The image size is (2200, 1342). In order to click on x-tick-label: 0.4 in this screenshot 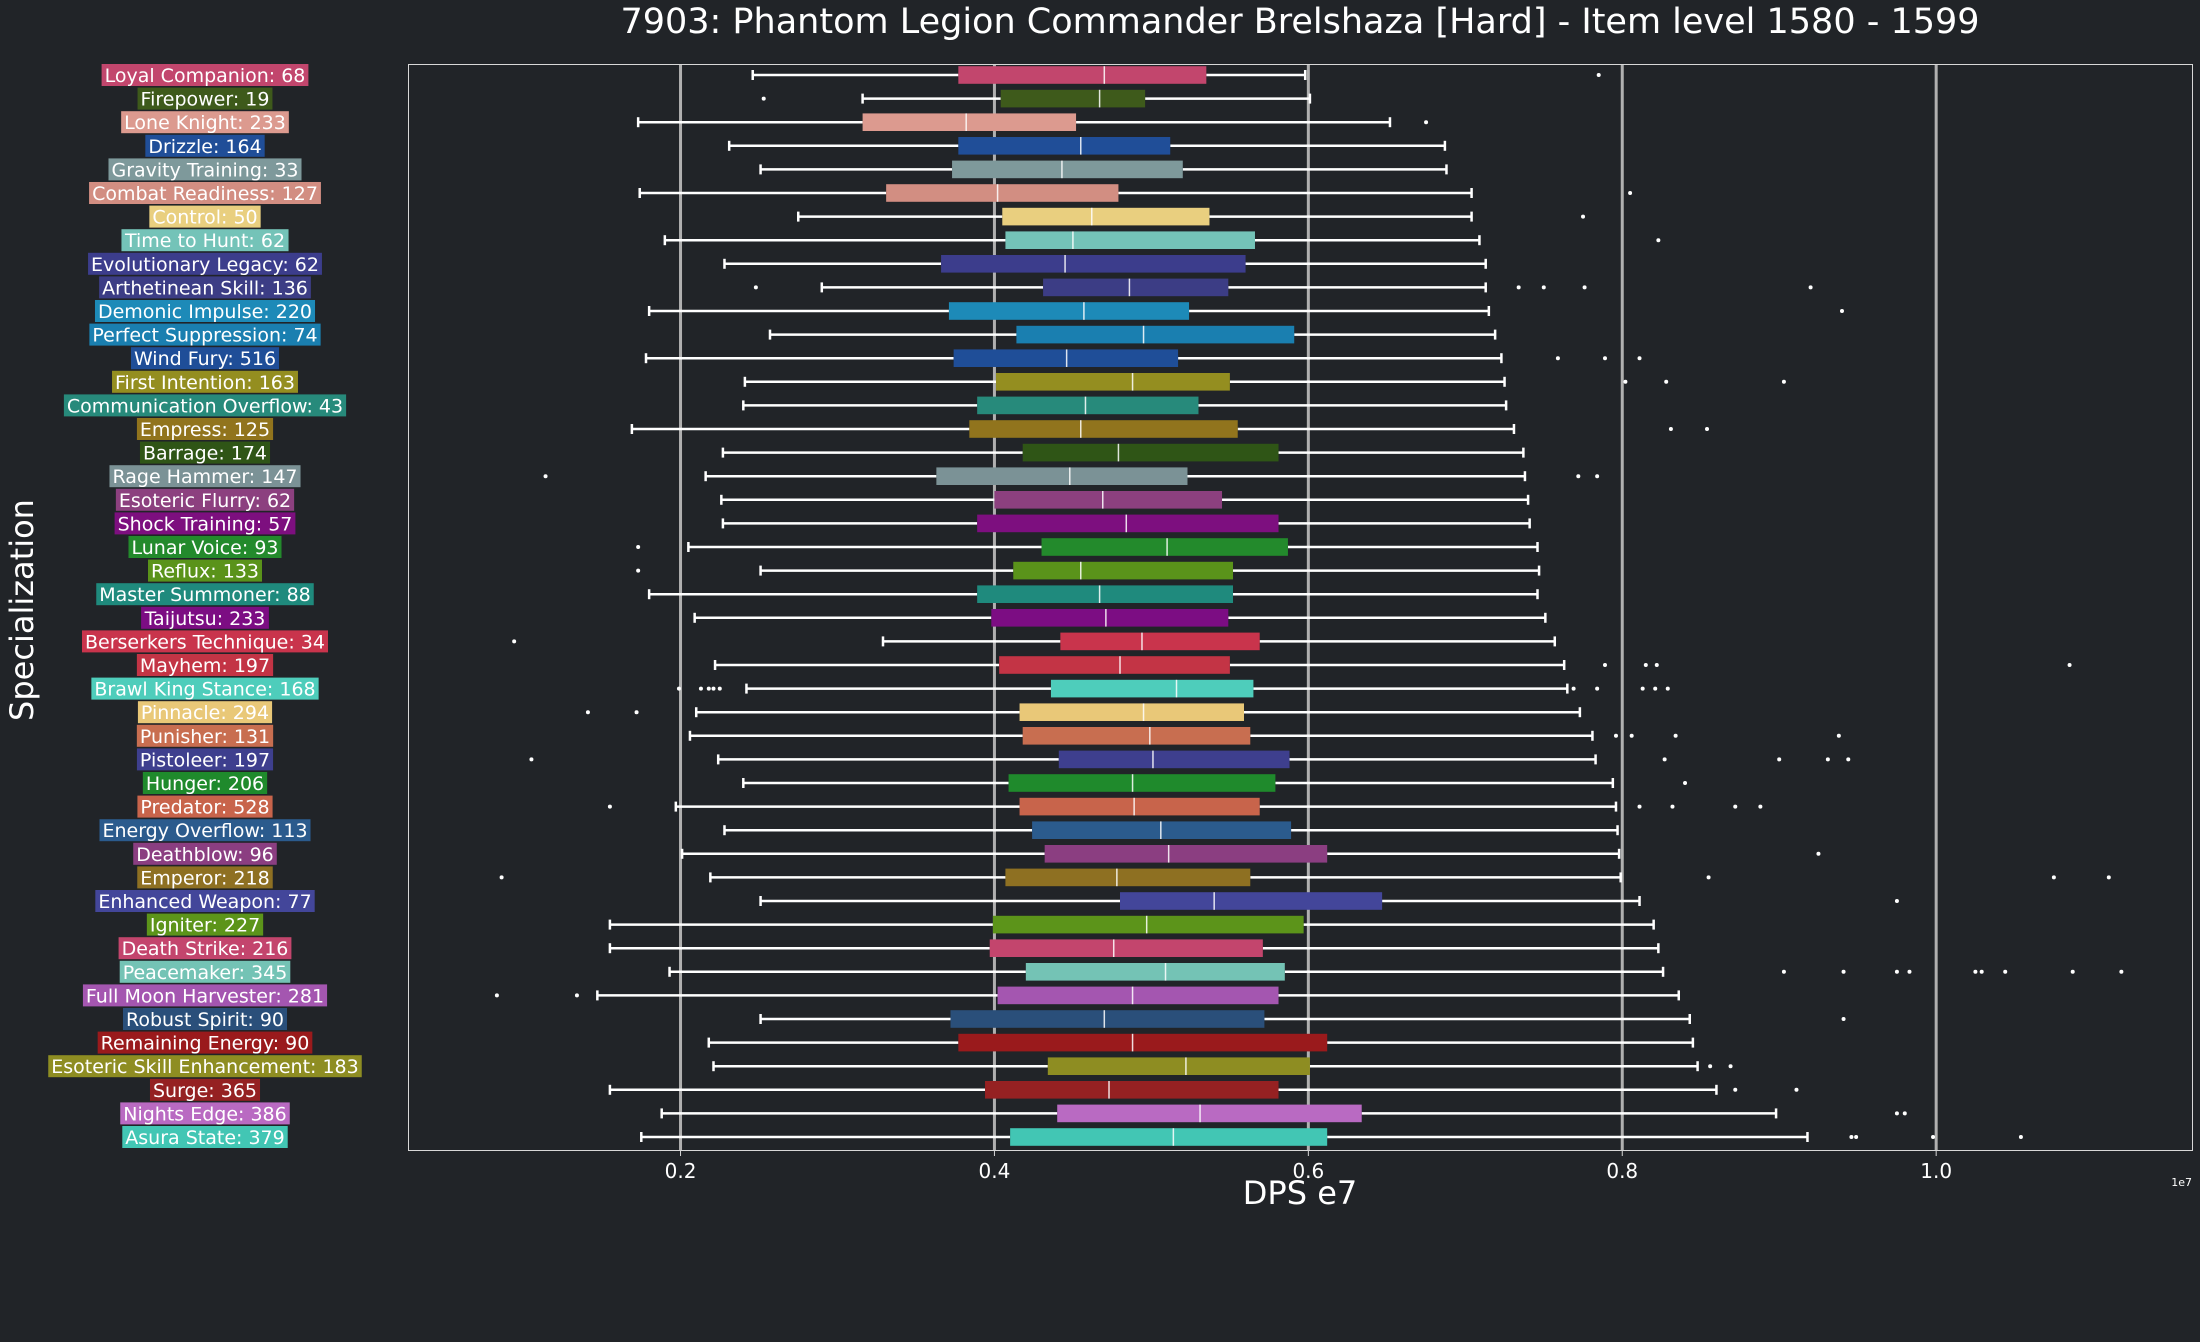, I will do `click(995, 1171)`.